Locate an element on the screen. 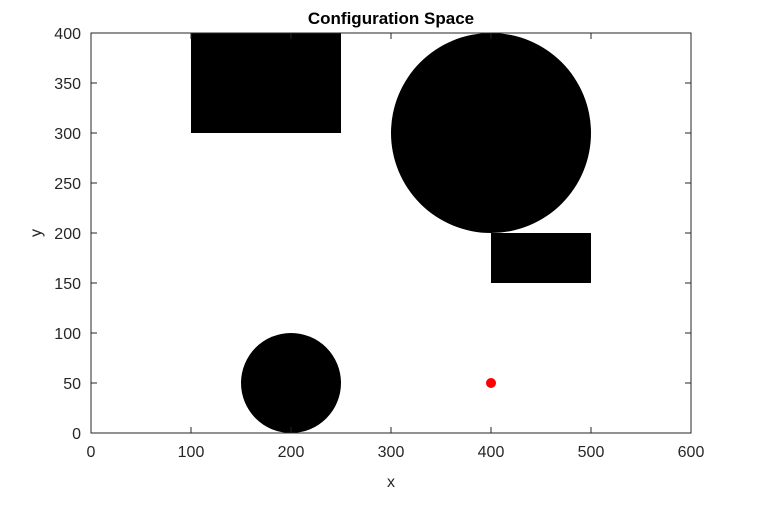 Image resolution: width=784 pixels, height=514 pixels. x-tick-label-0: 0 is located at coordinates (91, 452).